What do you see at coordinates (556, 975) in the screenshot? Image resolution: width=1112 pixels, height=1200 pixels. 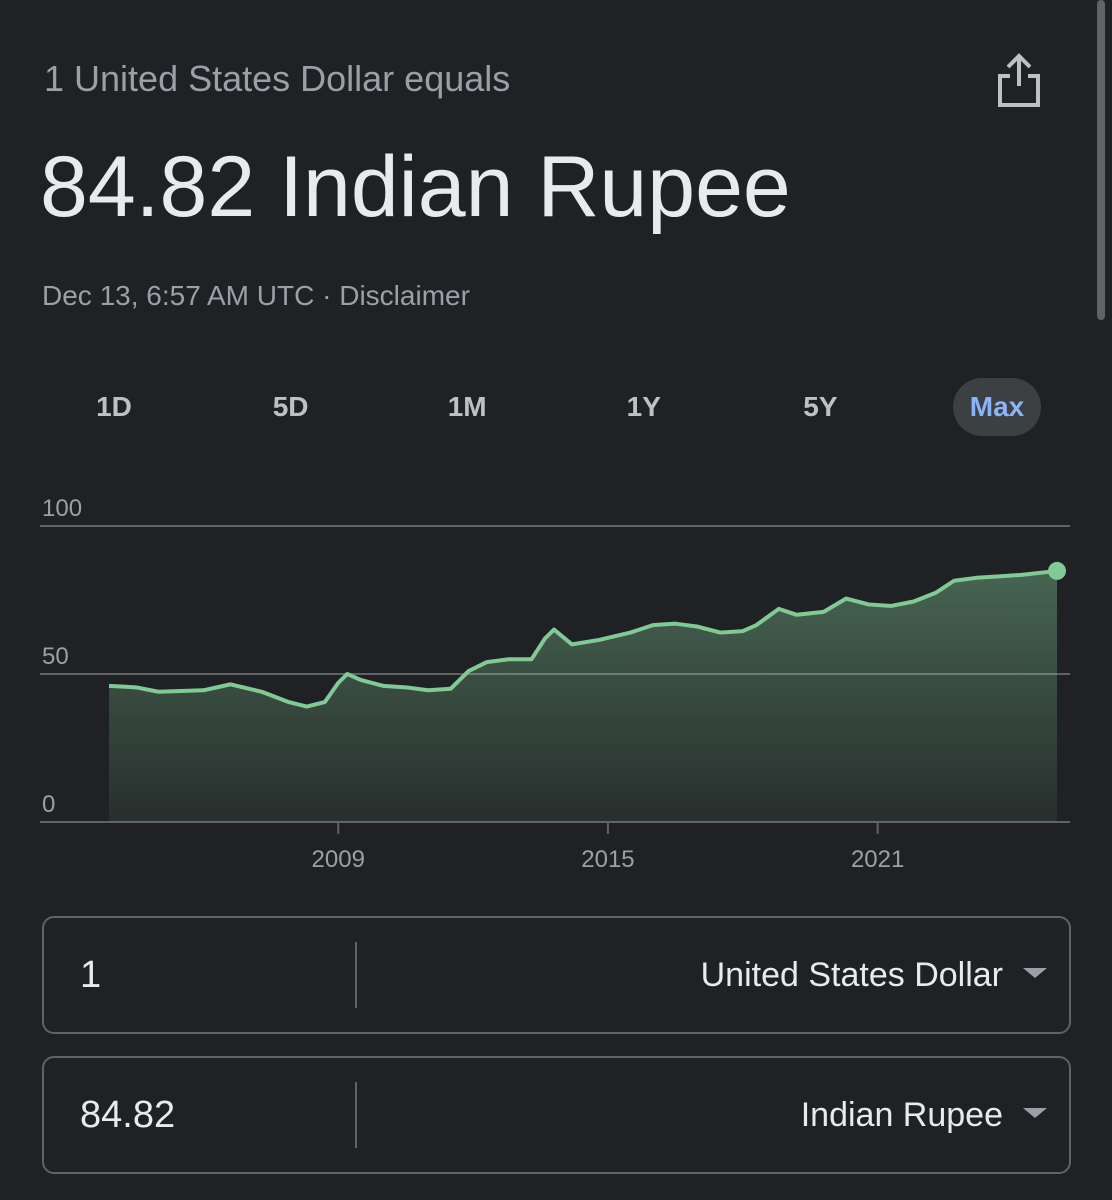 I see `converter-row: 1 United States Dollar` at bounding box center [556, 975].